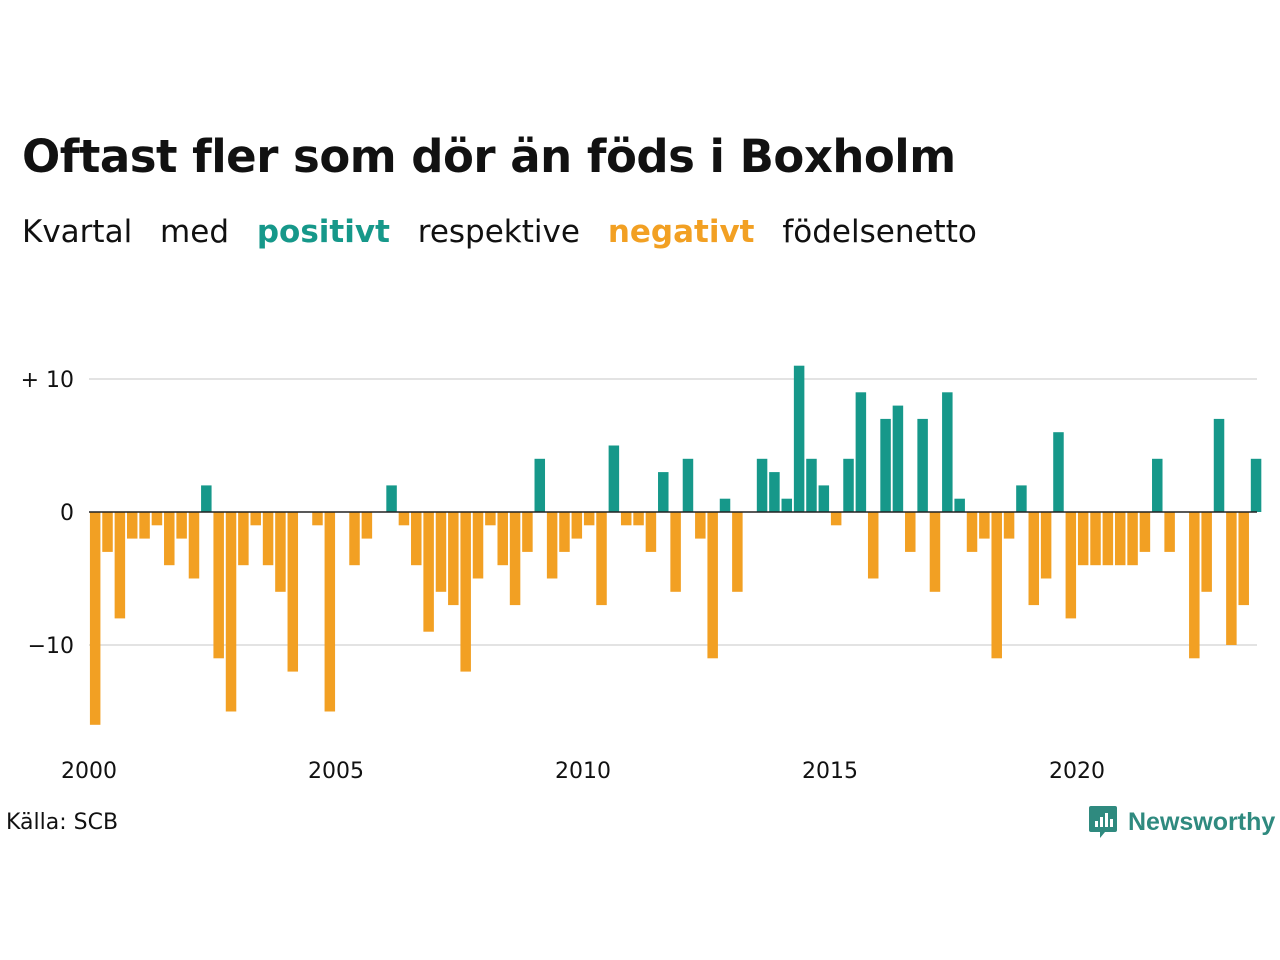 The height and width of the screenshot is (960, 1280). I want to click on subtitle-negative-word: negativt, so click(681, 232).